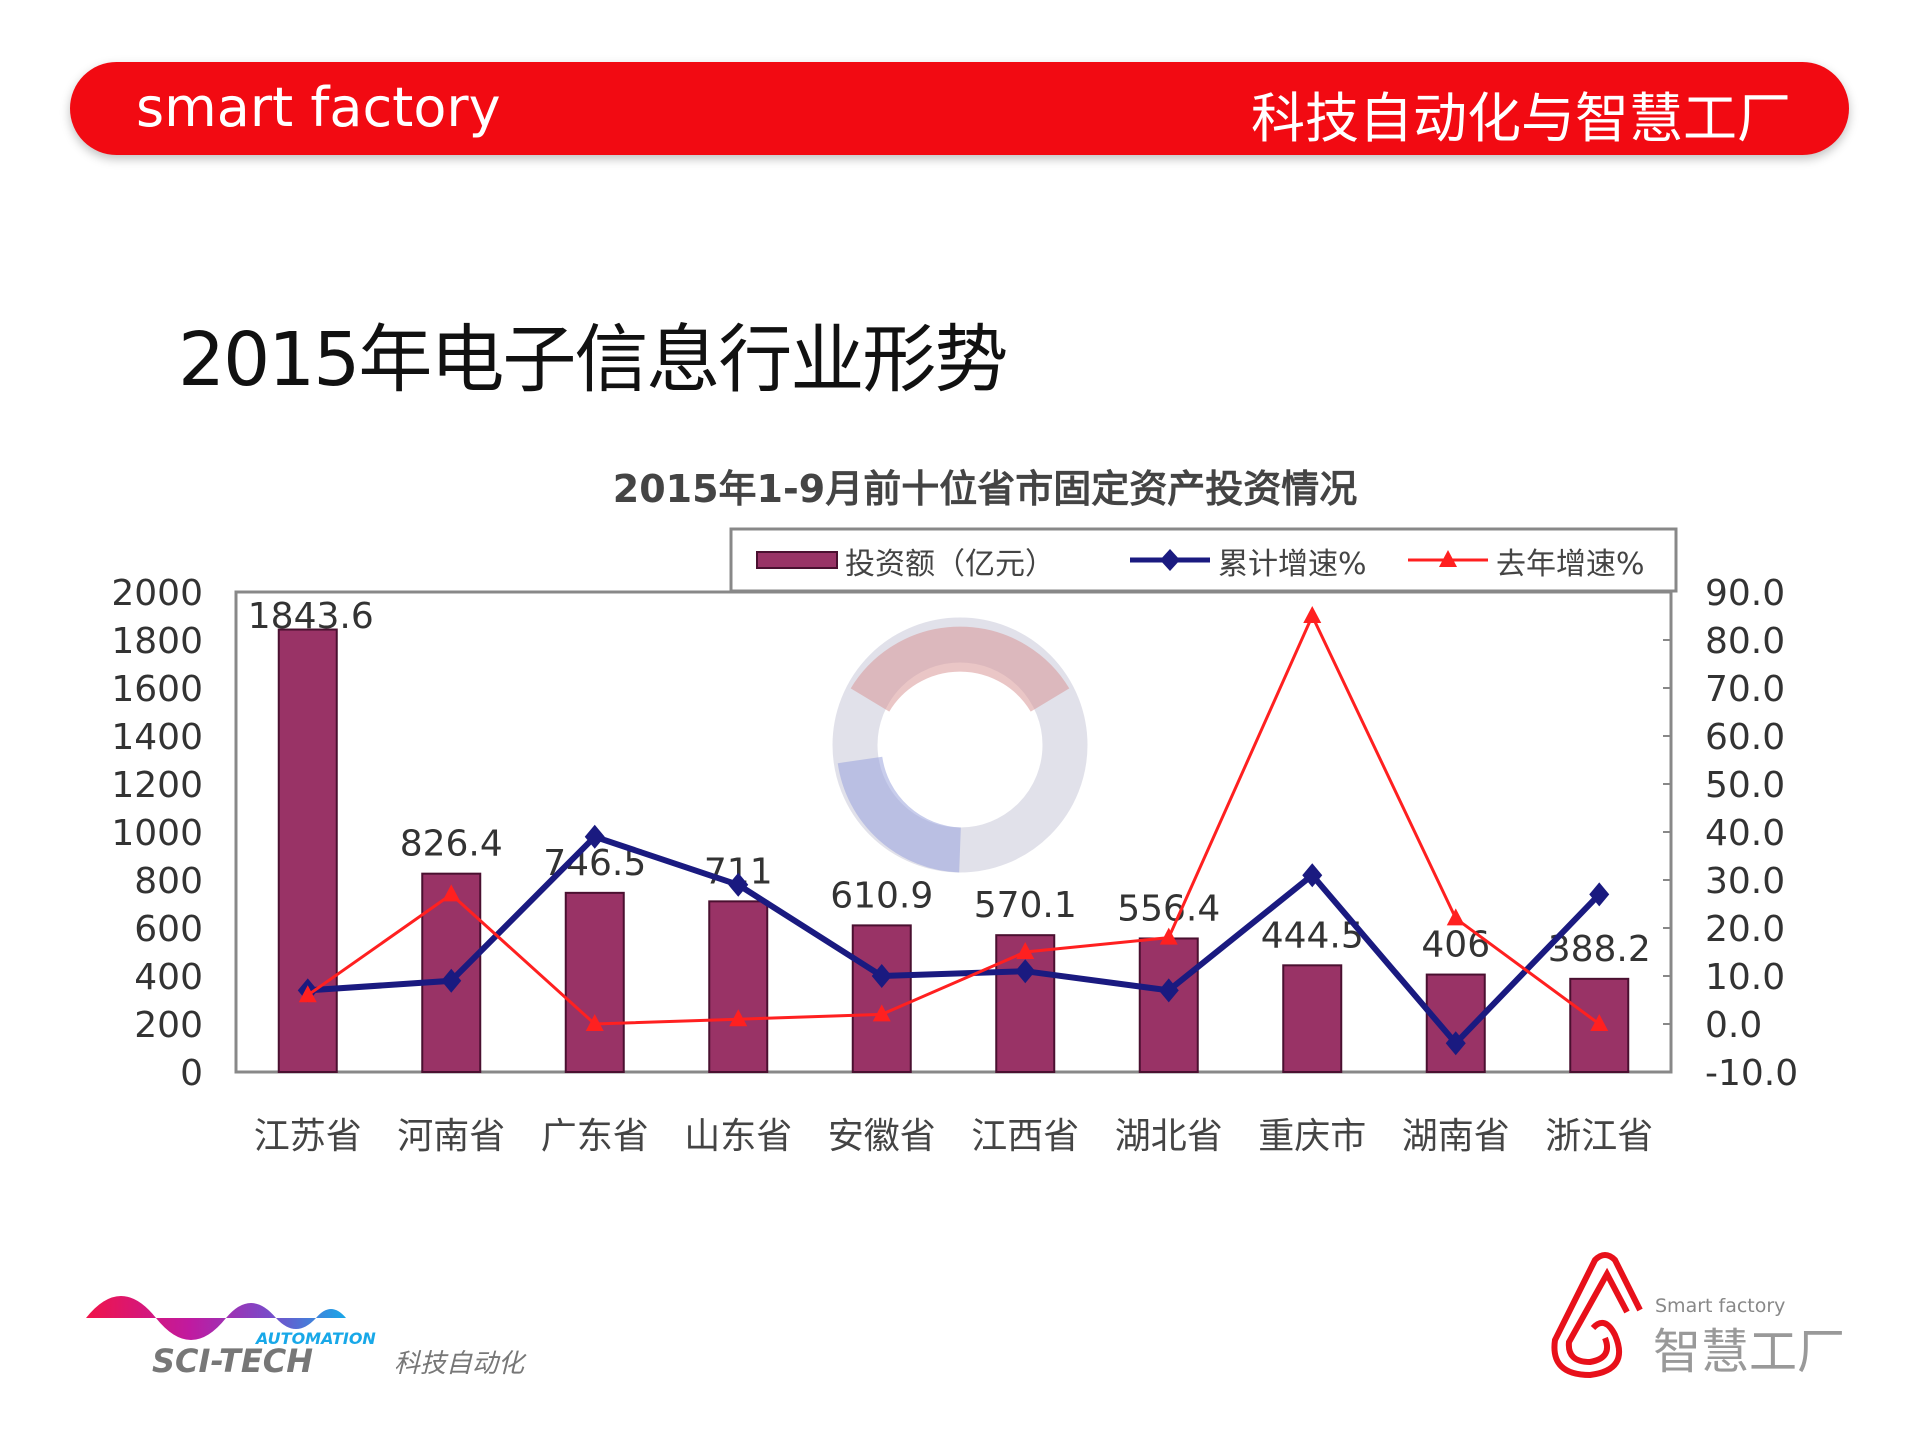 The width and height of the screenshot is (1920, 1440). I want to click on logo-en: Smart factory, so click(1720, 1306).